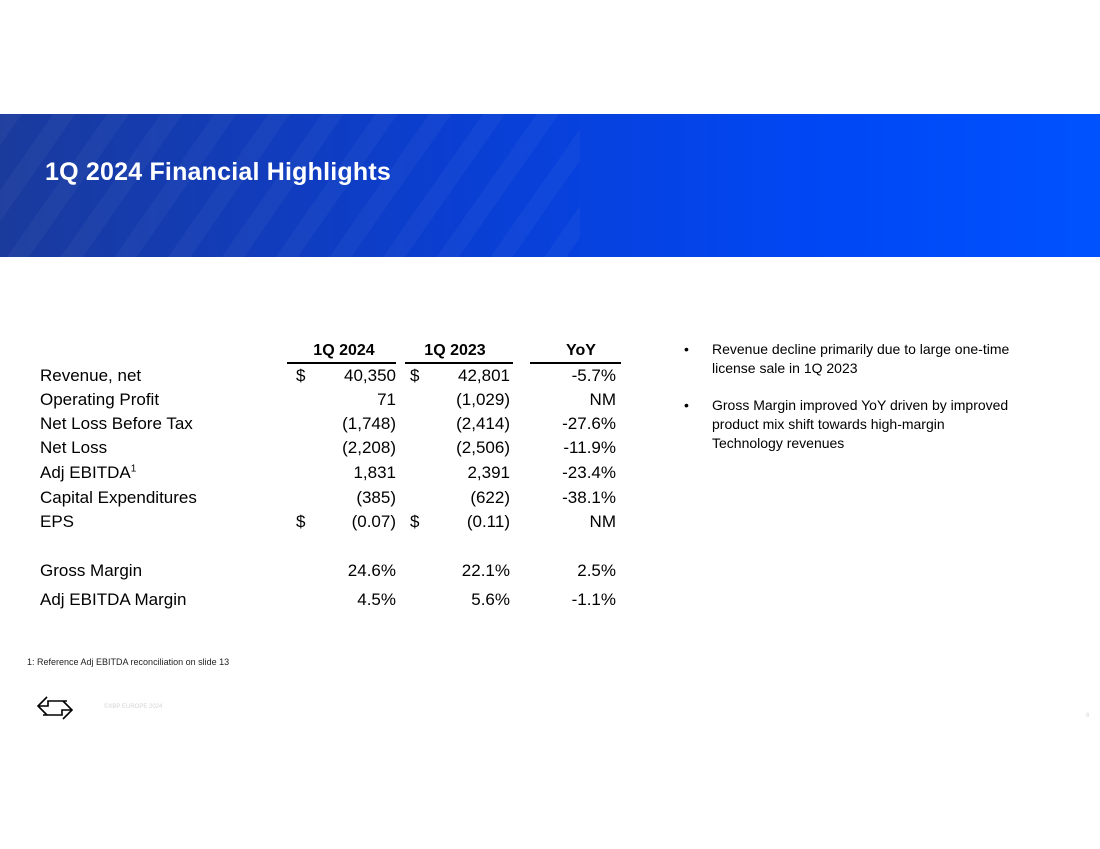  Describe the element at coordinates (344, 350) in the screenshot. I see `column-header-1q2024: 1Q 2024` at that location.